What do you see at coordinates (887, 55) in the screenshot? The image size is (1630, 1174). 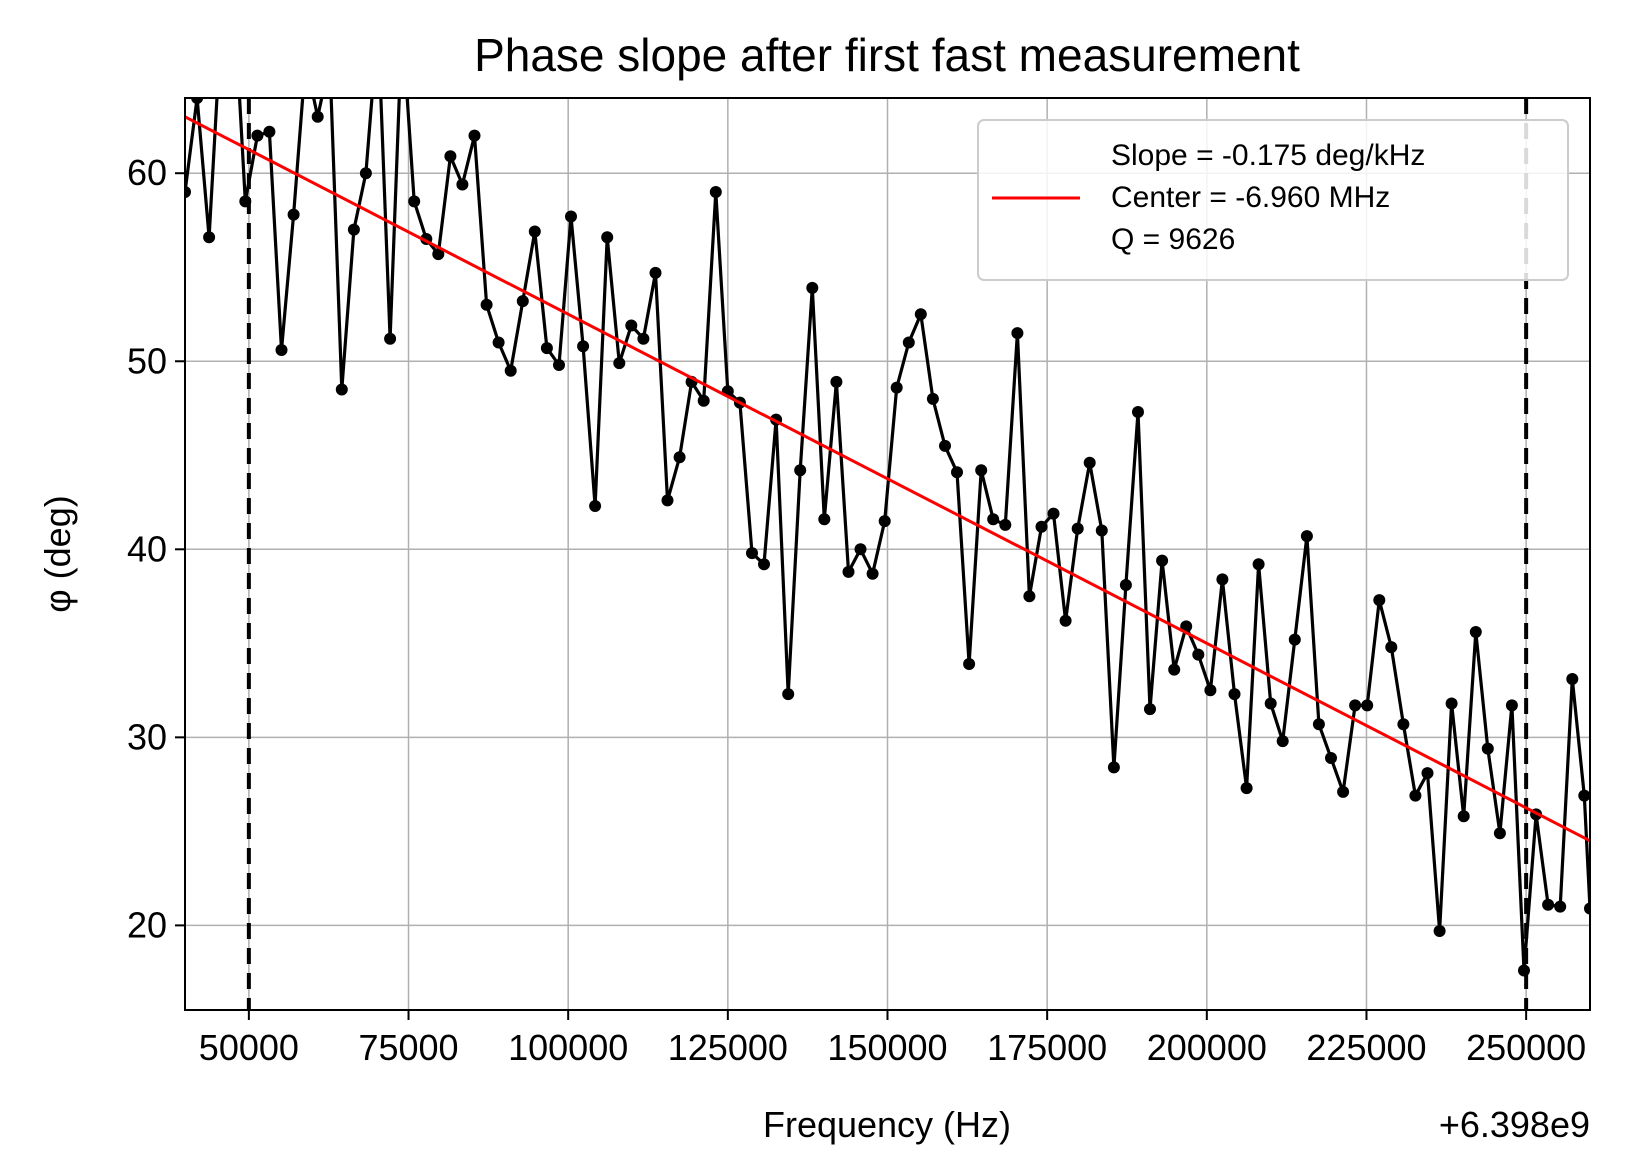 I see `chart-title: Phase slope after first fast measurement` at bounding box center [887, 55].